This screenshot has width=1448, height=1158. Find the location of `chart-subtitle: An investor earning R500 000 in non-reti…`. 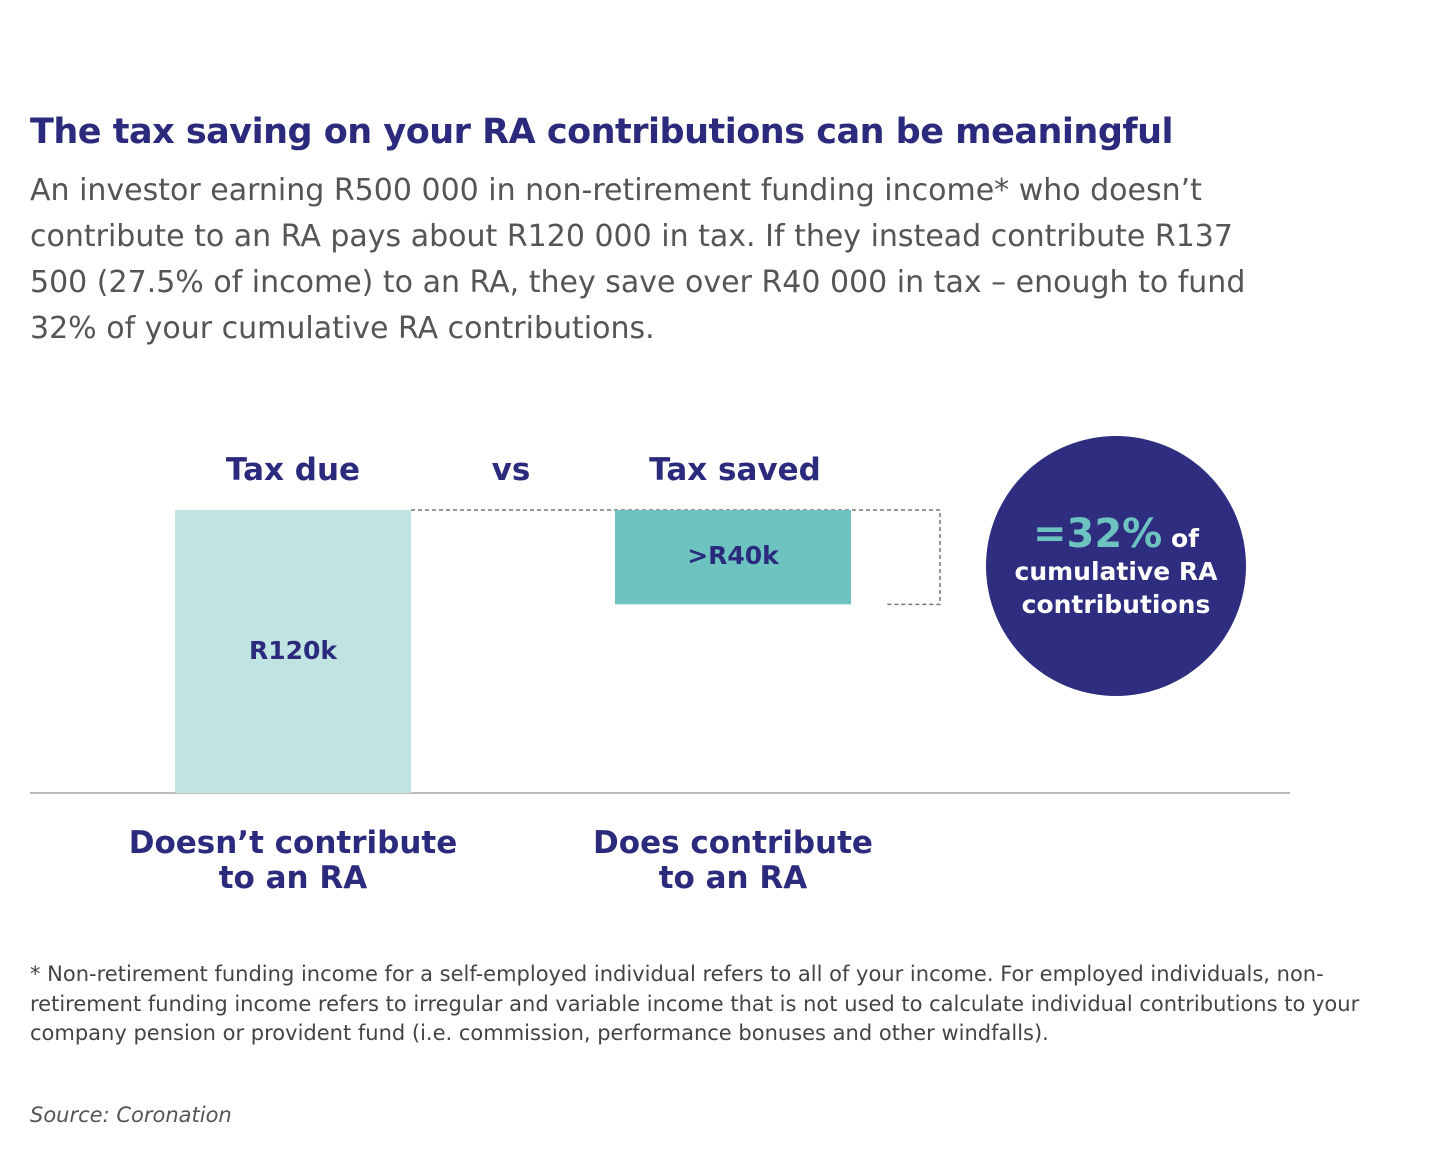

chart-subtitle: An investor earning R500 000 in non-reti… is located at coordinates (638, 259).